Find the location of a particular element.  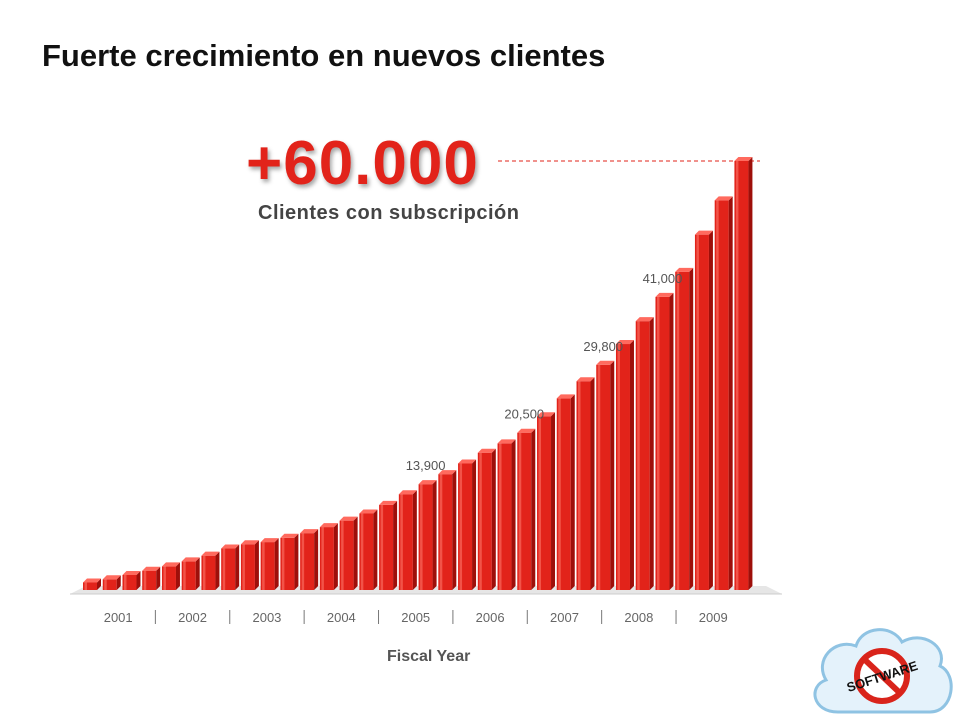

bar-front is located at coordinates (90, 586).